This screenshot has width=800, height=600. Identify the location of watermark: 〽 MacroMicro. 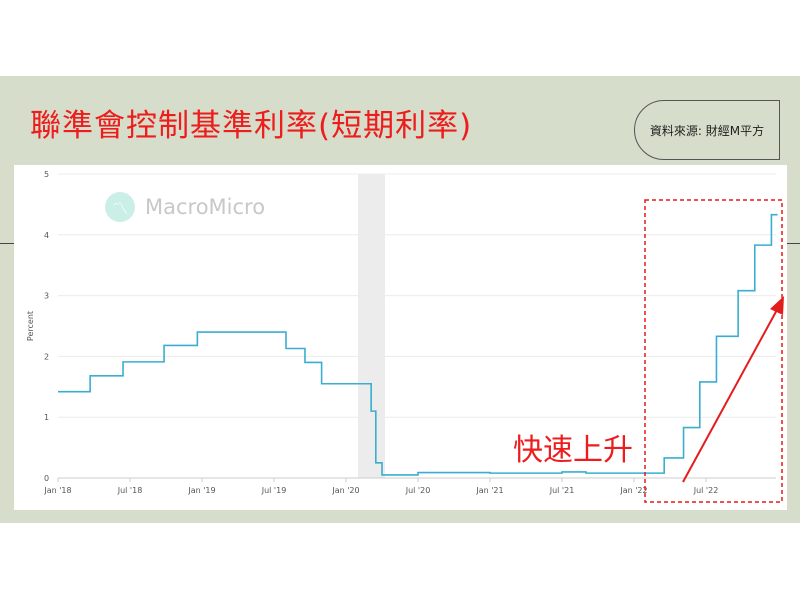
(185, 207).